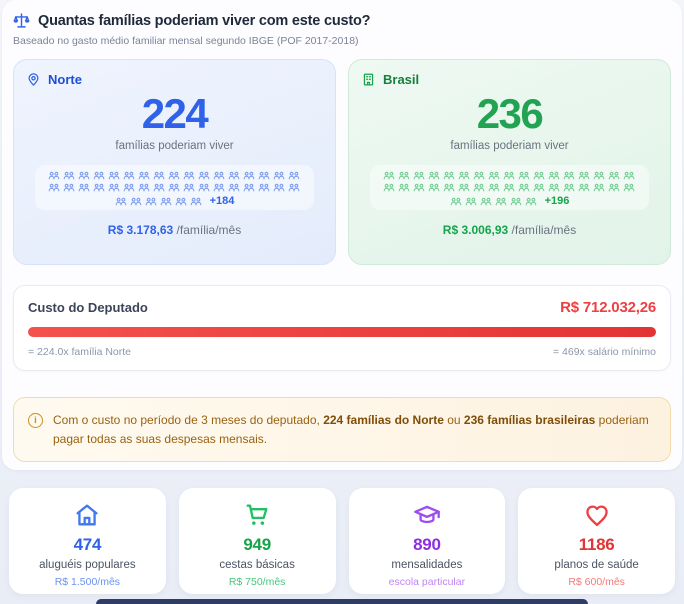  Describe the element at coordinates (207, 230) in the screenshot. I see `norte-price-unit: /família/mês` at that location.